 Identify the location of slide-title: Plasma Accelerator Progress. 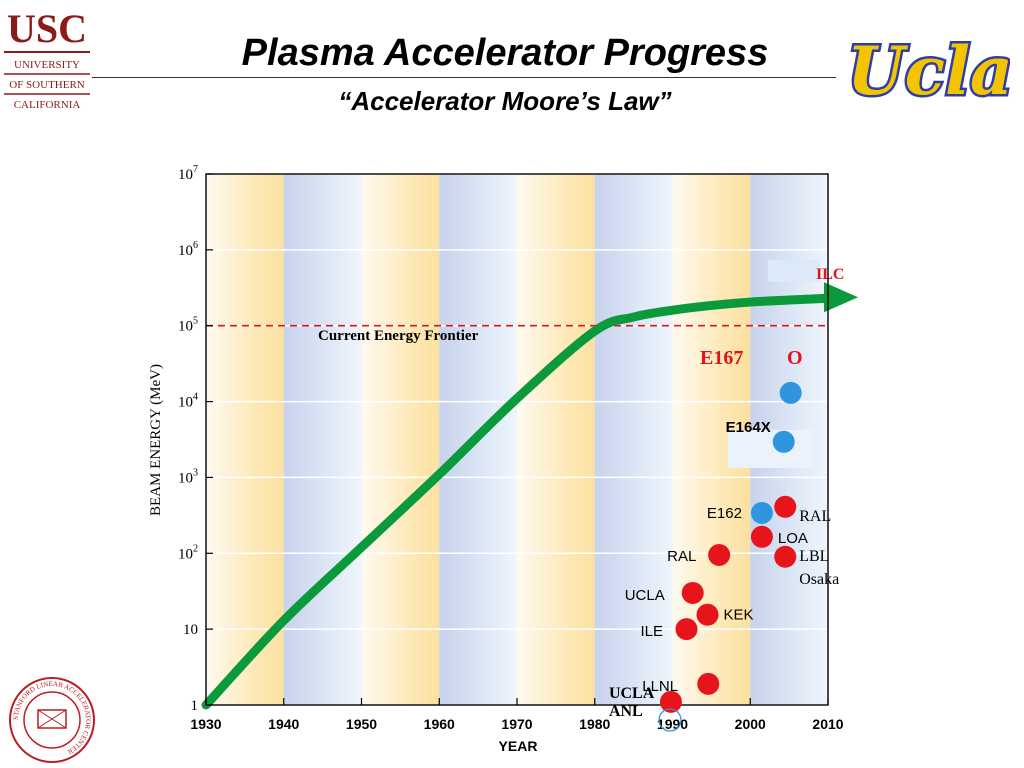
(505, 53).